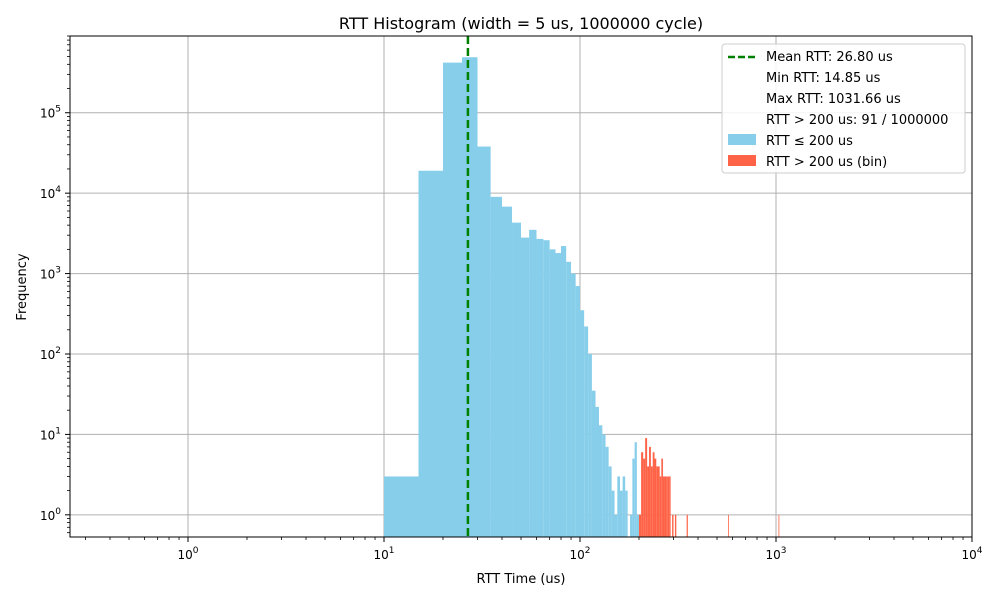 This screenshot has width=1000, height=600. I want to click on x-tick-label: 10³, so click(775, 554).